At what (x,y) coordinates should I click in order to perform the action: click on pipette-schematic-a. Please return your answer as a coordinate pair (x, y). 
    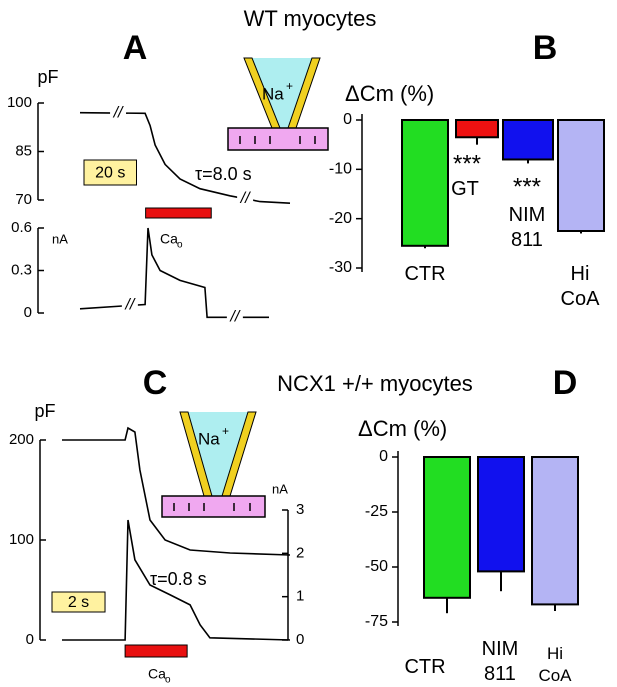
    Looking at the image, I should click on (278, 104).